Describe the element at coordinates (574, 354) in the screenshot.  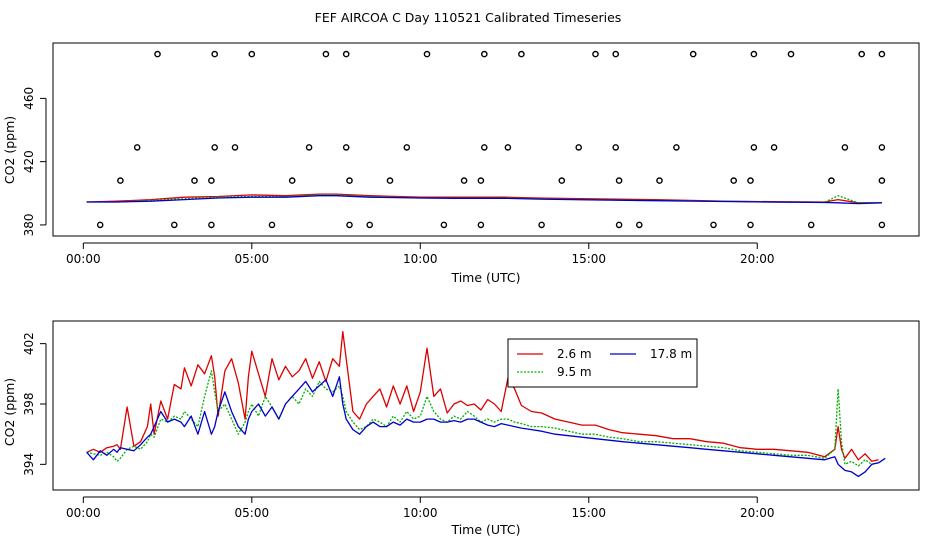
I see `legend-label-2-6m: 2.6 m` at that location.